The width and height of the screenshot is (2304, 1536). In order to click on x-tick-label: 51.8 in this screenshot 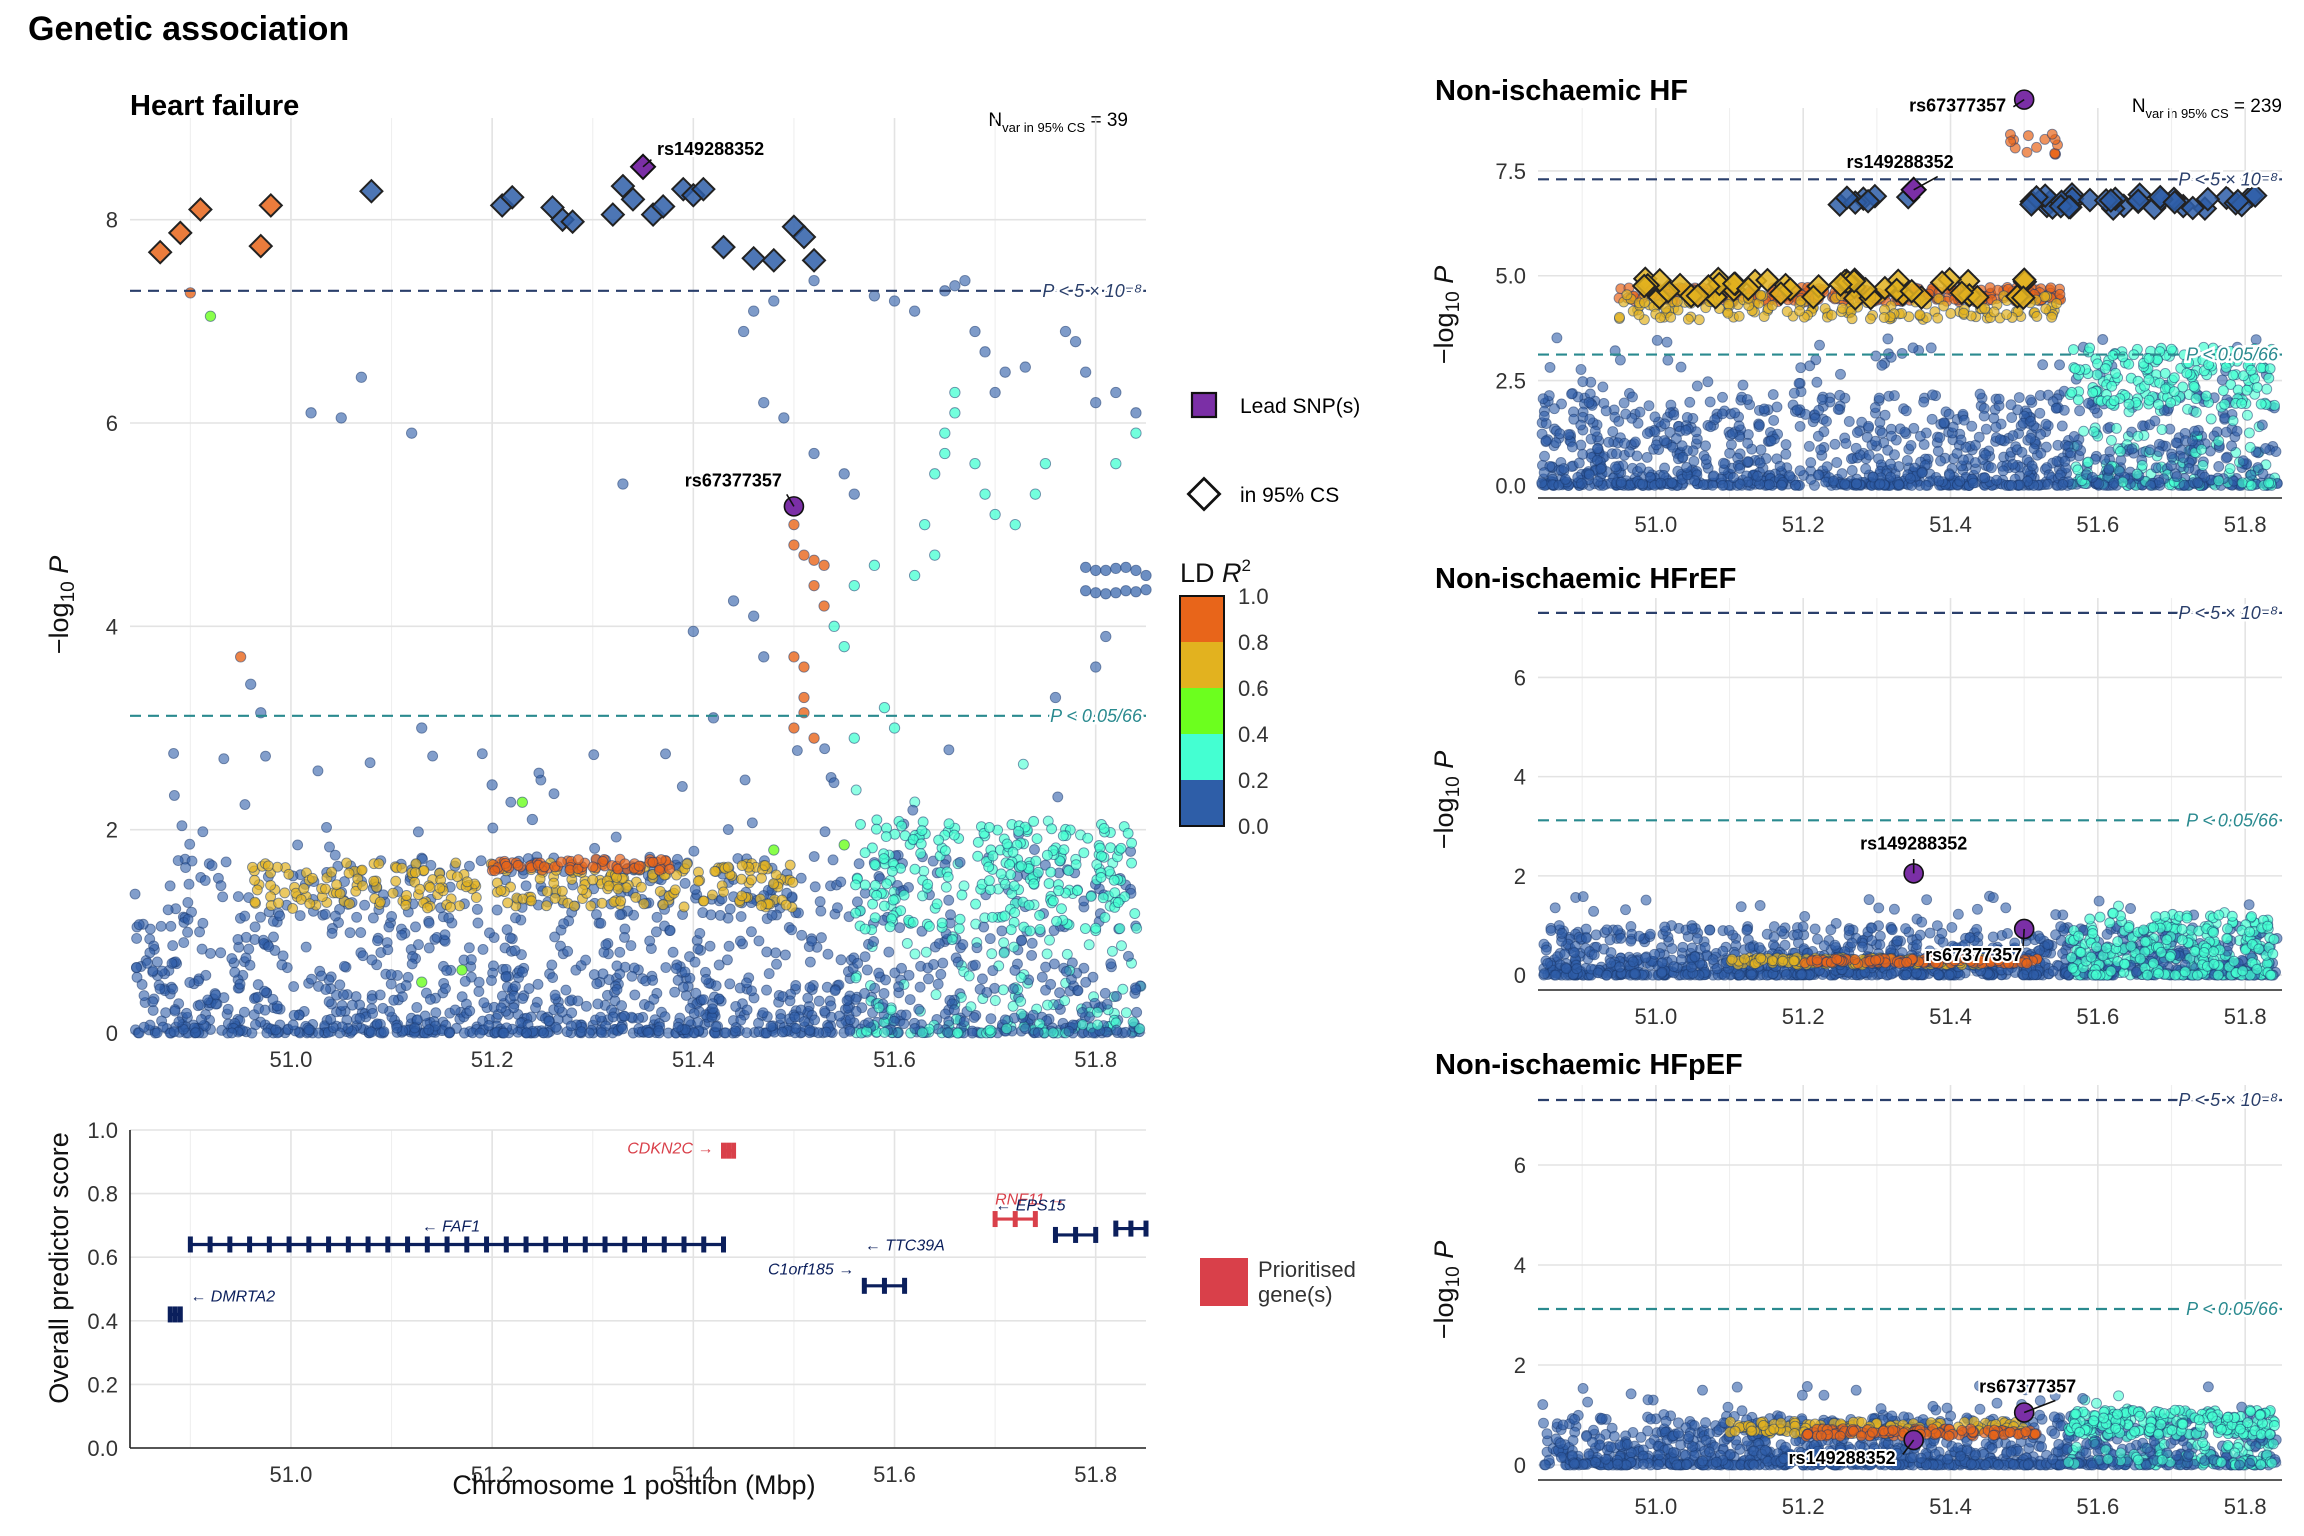, I will do `click(1095, 1059)`.